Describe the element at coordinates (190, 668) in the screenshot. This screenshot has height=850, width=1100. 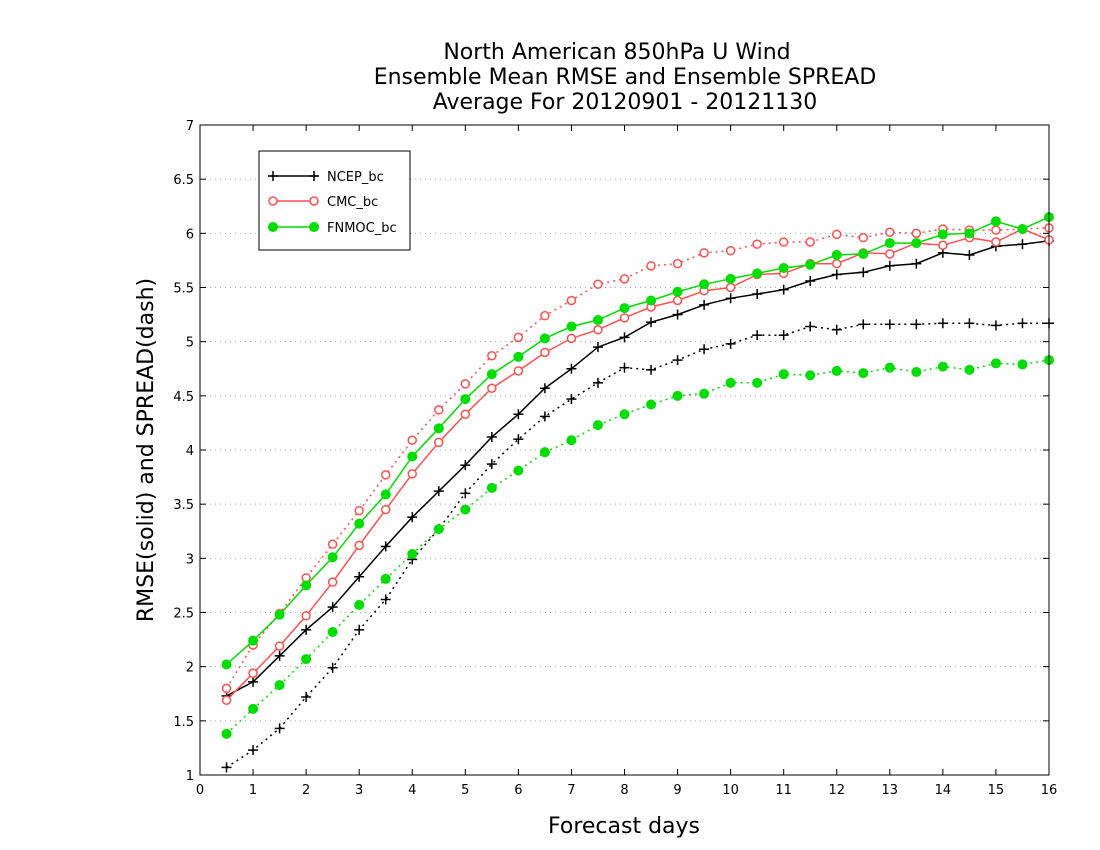
I see `y-tick-label: 2` at that location.